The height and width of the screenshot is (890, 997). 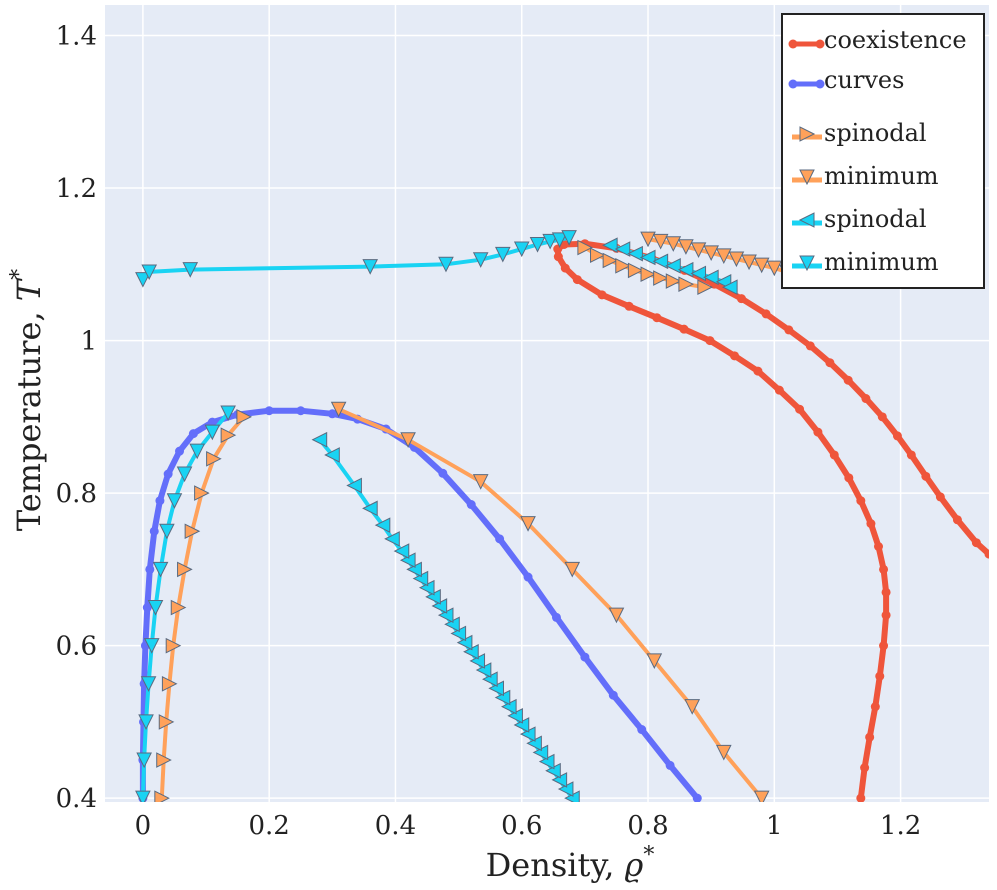 What do you see at coordinates (864, 80) in the screenshot?
I see `legend-label: curves` at bounding box center [864, 80].